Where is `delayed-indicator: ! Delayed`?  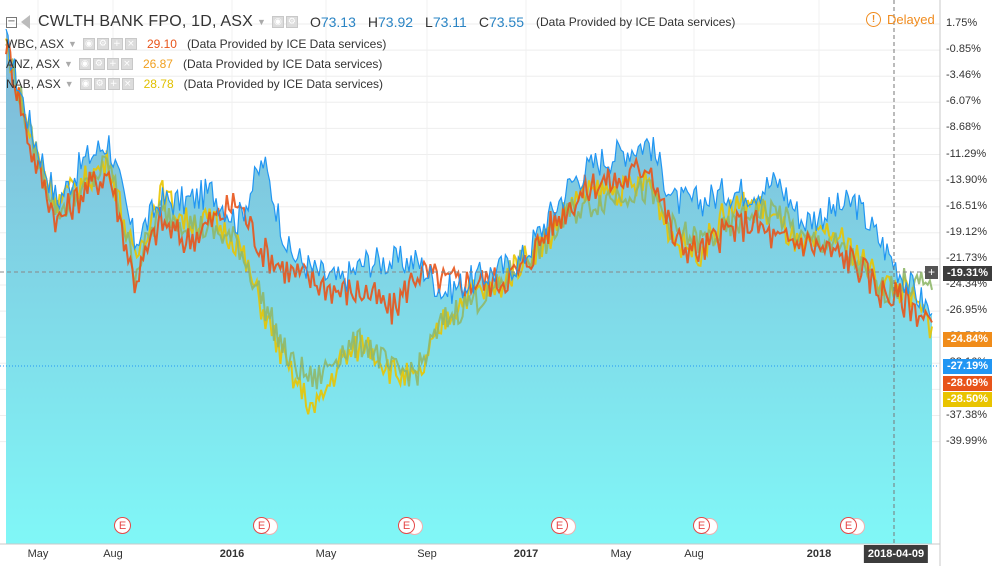 delayed-indicator: ! Delayed is located at coordinates (900, 19).